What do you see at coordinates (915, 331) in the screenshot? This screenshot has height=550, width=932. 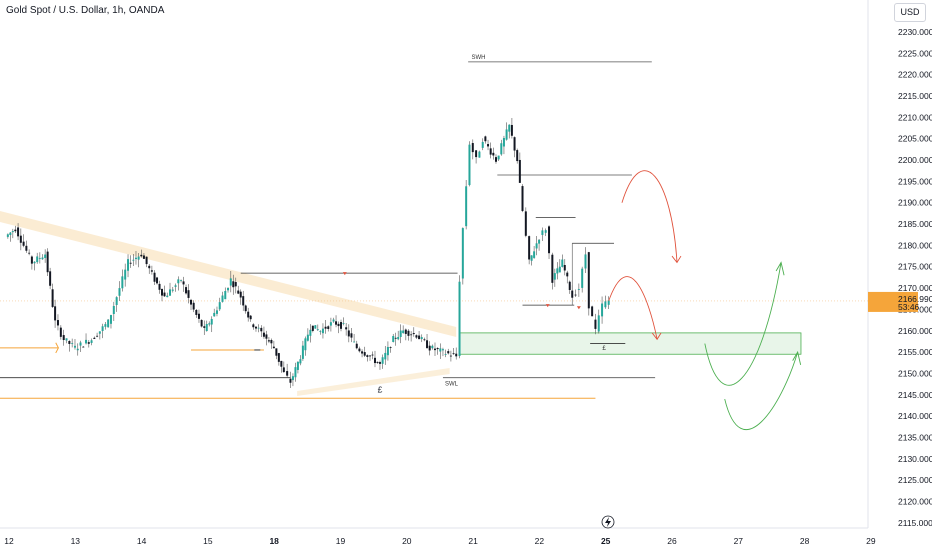 I see `y-tick-label: 2160.000` at bounding box center [915, 331].